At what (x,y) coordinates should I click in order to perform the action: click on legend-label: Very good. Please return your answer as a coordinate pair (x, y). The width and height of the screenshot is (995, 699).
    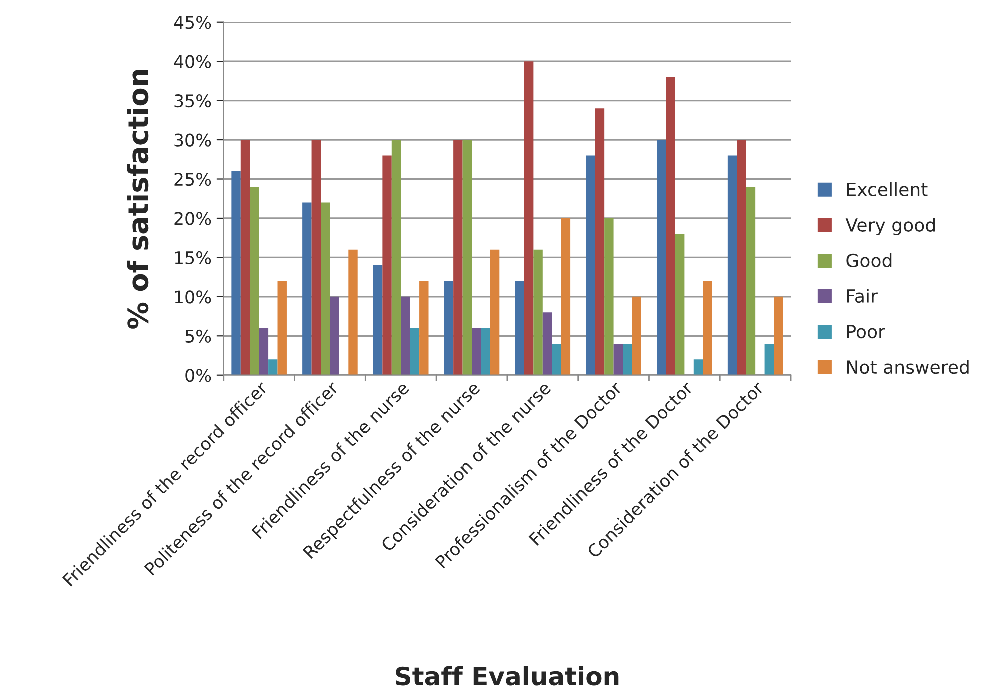
    Looking at the image, I should click on (890, 227).